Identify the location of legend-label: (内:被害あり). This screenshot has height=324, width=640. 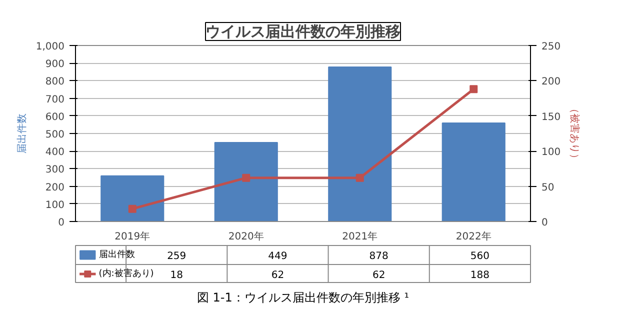
(126, 273).